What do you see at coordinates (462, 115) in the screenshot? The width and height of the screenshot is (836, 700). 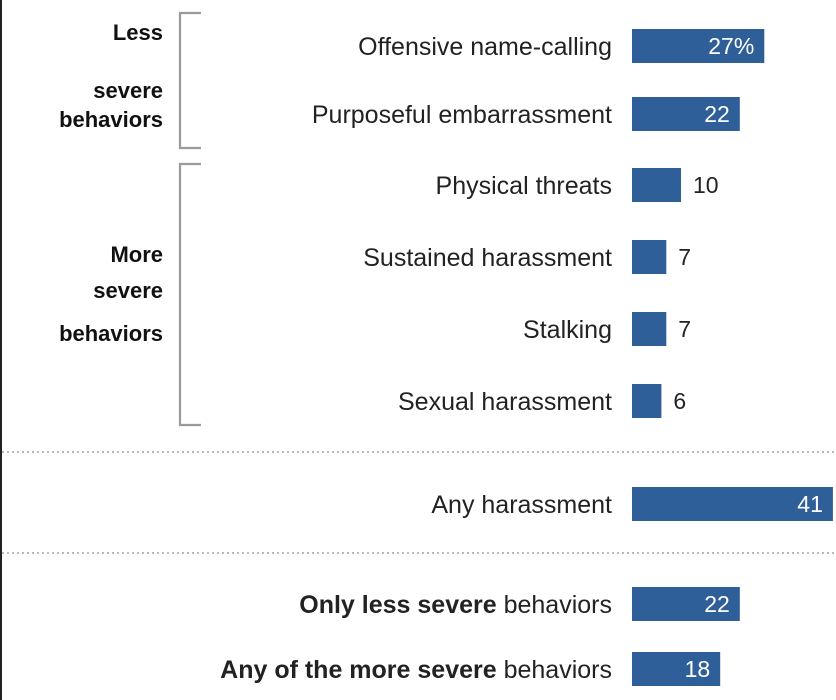 I see `category-label: Purposeful embarrassment` at bounding box center [462, 115].